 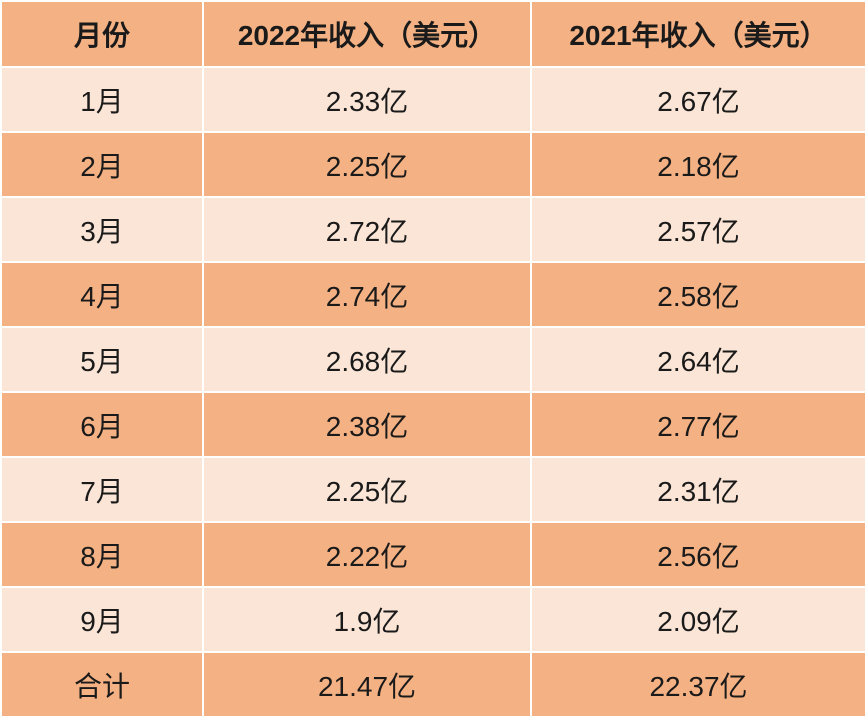 I want to click on cell-revenue-2021: 2.18亿, so click(x=697, y=164).